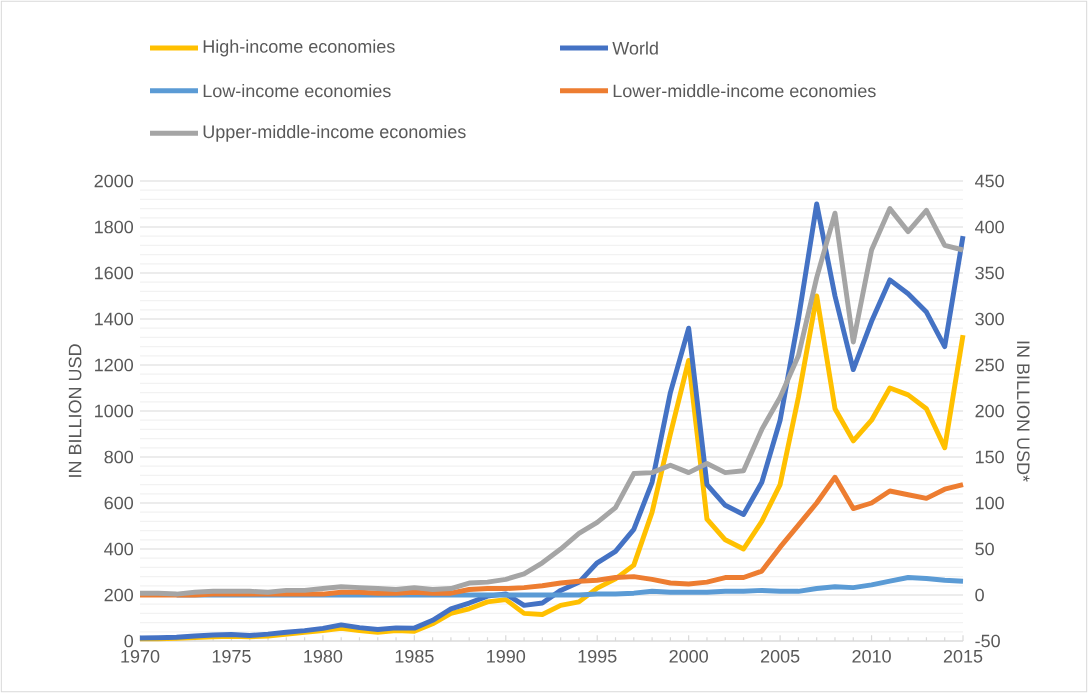  I want to click on y-axis-title: IN BILLION USD, so click(75, 410).